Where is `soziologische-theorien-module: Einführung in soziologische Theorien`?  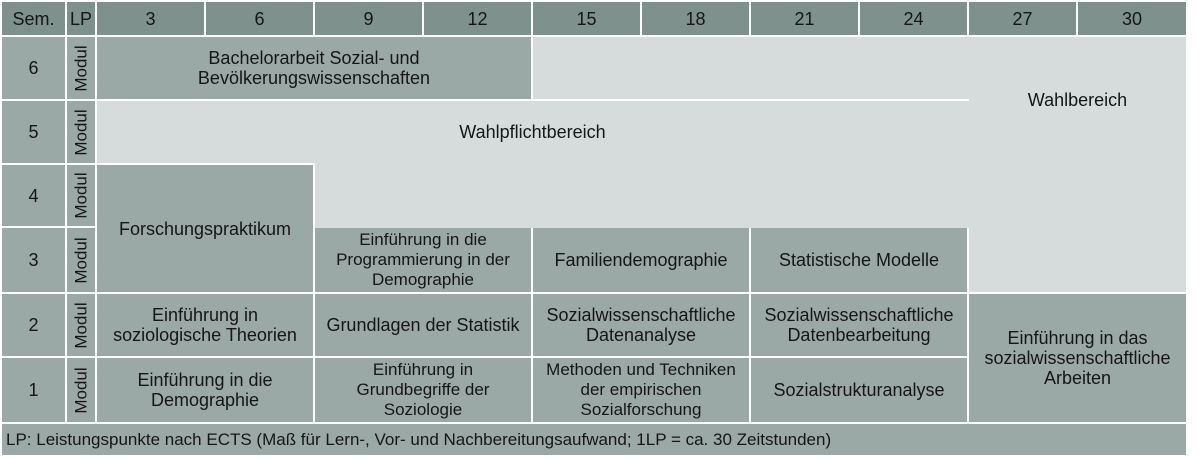 soziologische-theorien-module: Einführung in soziologische Theorien is located at coordinates (205, 325).